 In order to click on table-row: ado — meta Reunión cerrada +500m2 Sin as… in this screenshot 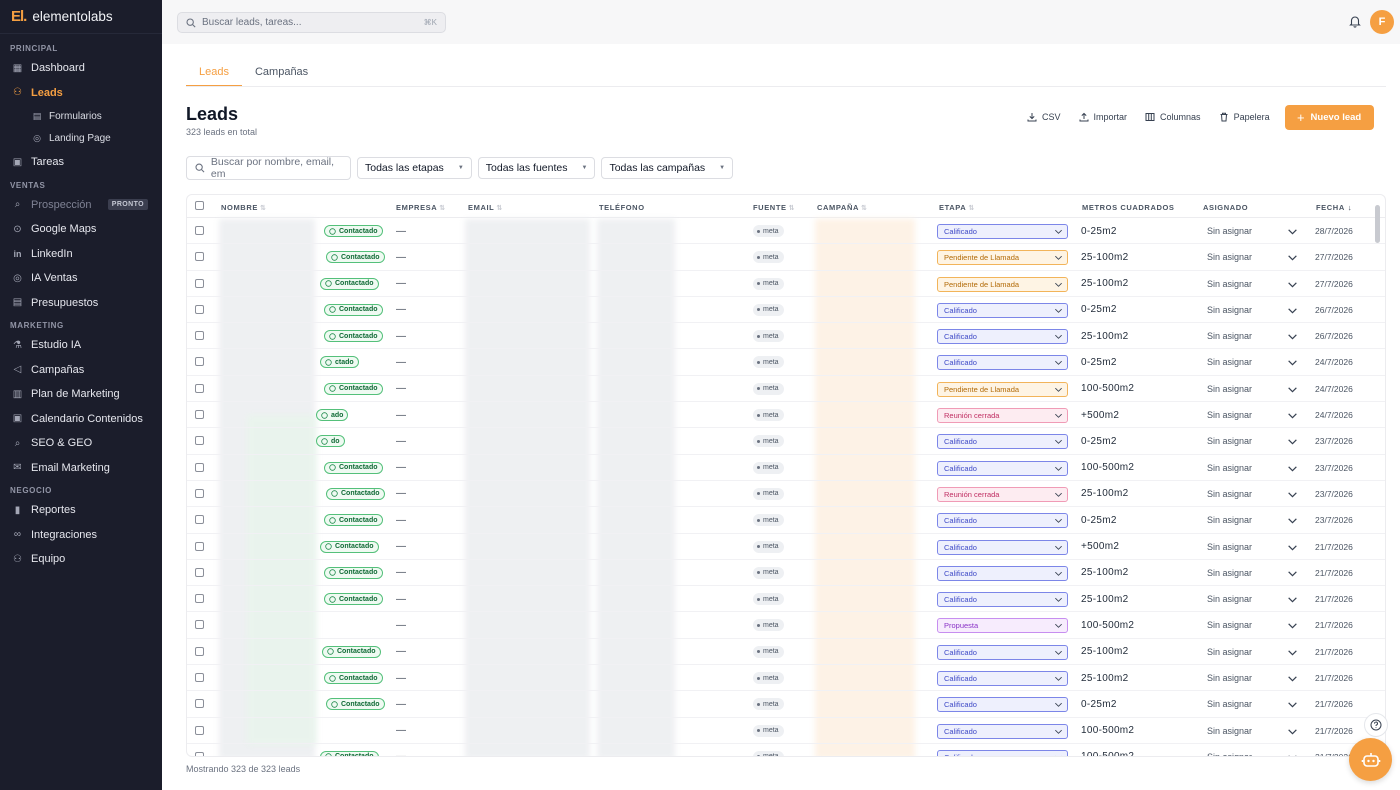, I will do `click(786, 415)`.